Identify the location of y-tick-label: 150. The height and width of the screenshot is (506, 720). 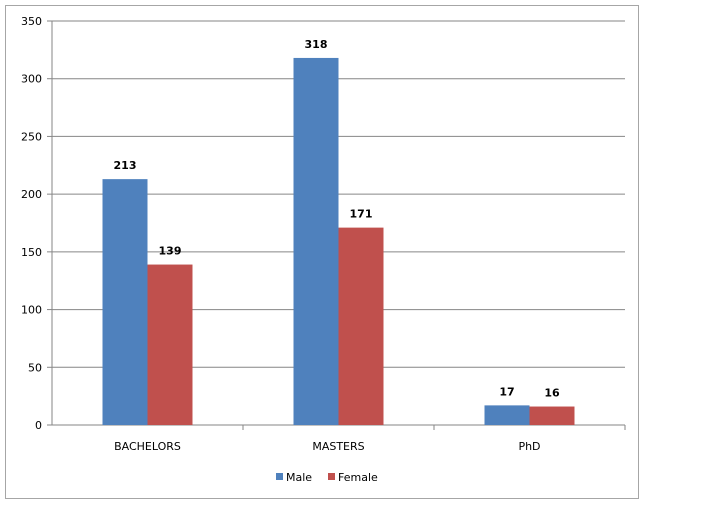
(31, 252).